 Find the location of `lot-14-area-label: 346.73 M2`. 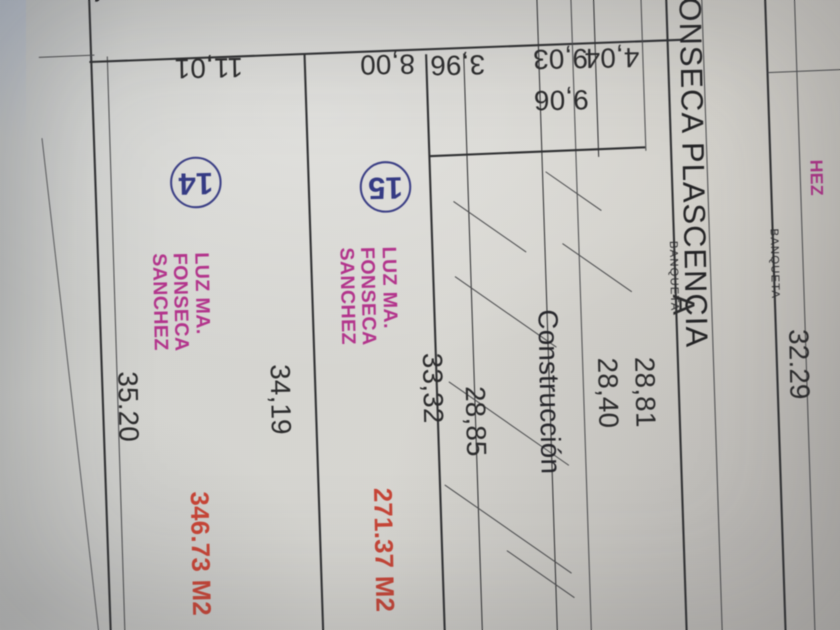

lot-14-area-label: 346.73 M2 is located at coordinates (200, 554).